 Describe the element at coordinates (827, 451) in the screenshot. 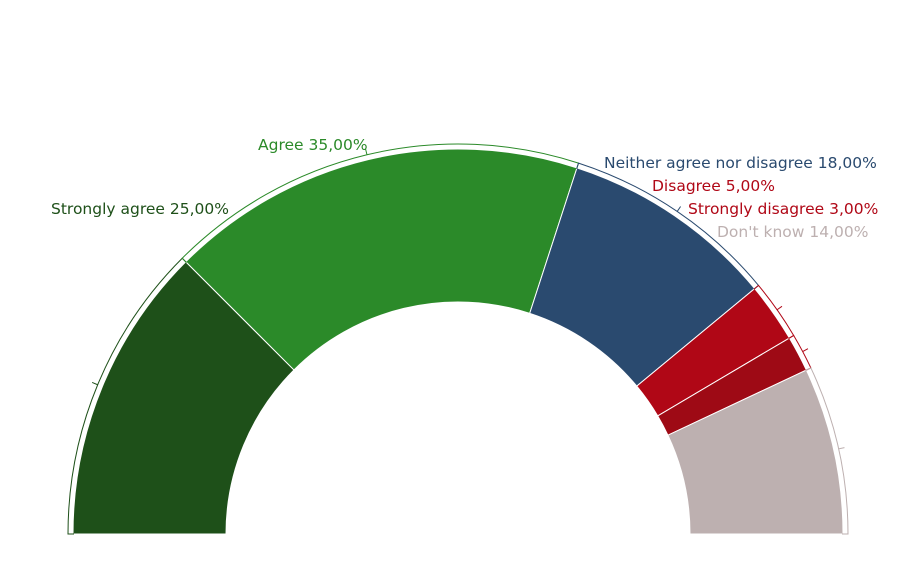

I see `leader-line-don-t-know` at that location.